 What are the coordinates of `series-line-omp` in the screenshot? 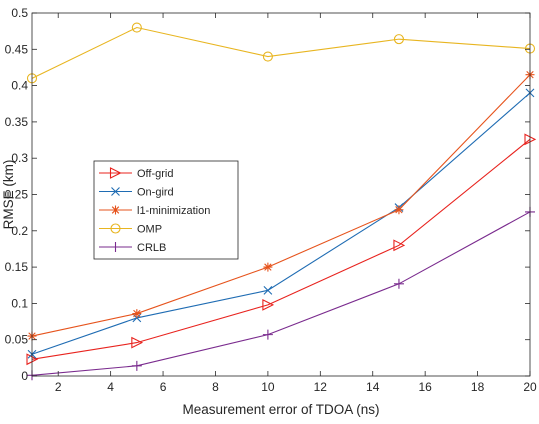 It's located at (281, 52).